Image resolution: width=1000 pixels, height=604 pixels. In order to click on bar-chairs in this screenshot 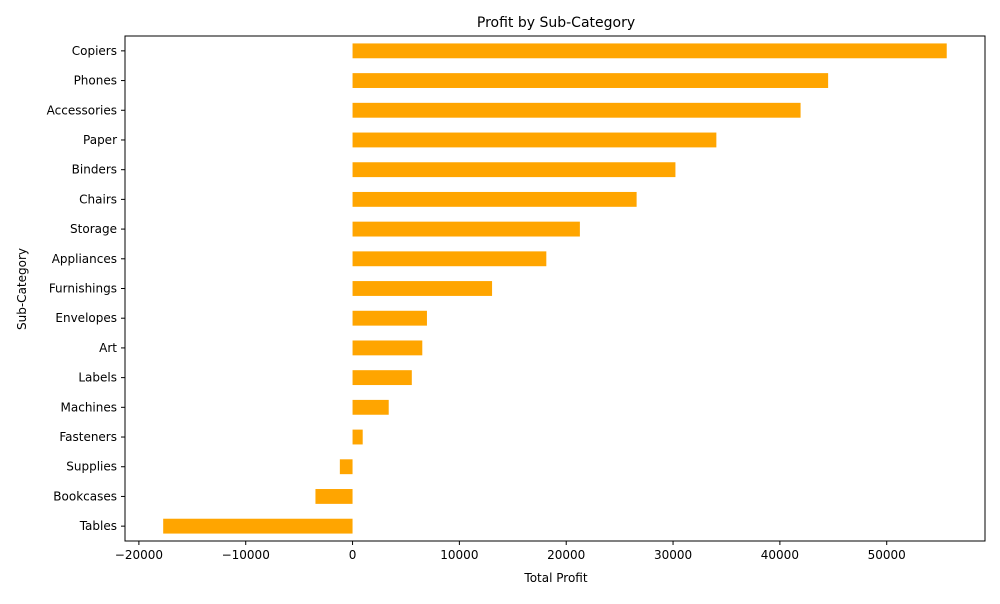, I will do `click(494, 199)`.